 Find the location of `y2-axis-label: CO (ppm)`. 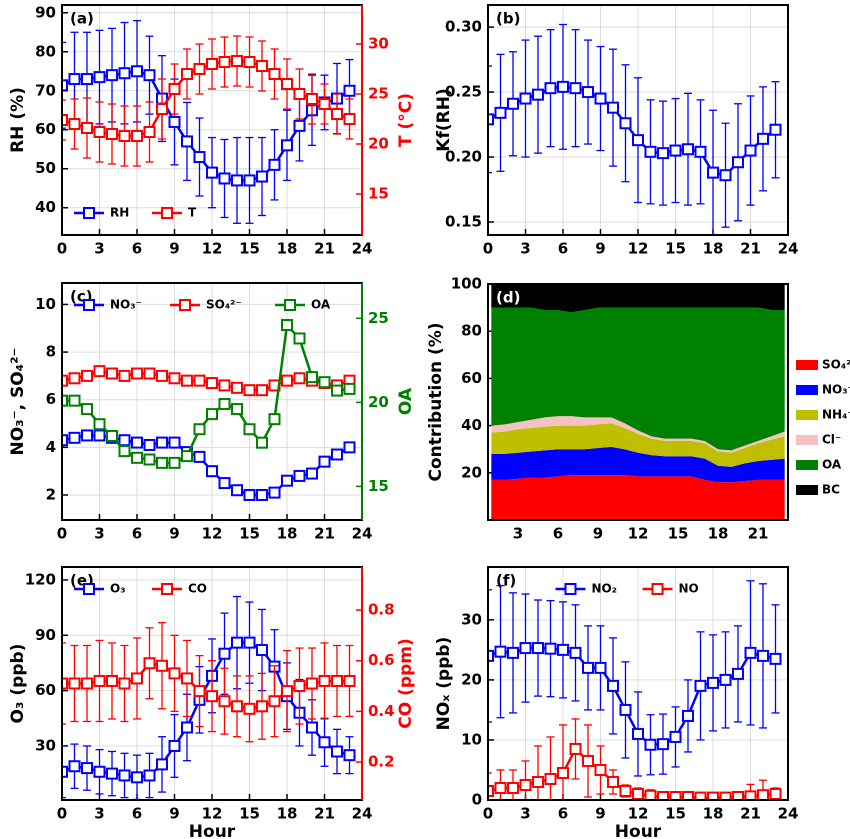

y2-axis-label: CO (ppm) is located at coordinates (406, 683).